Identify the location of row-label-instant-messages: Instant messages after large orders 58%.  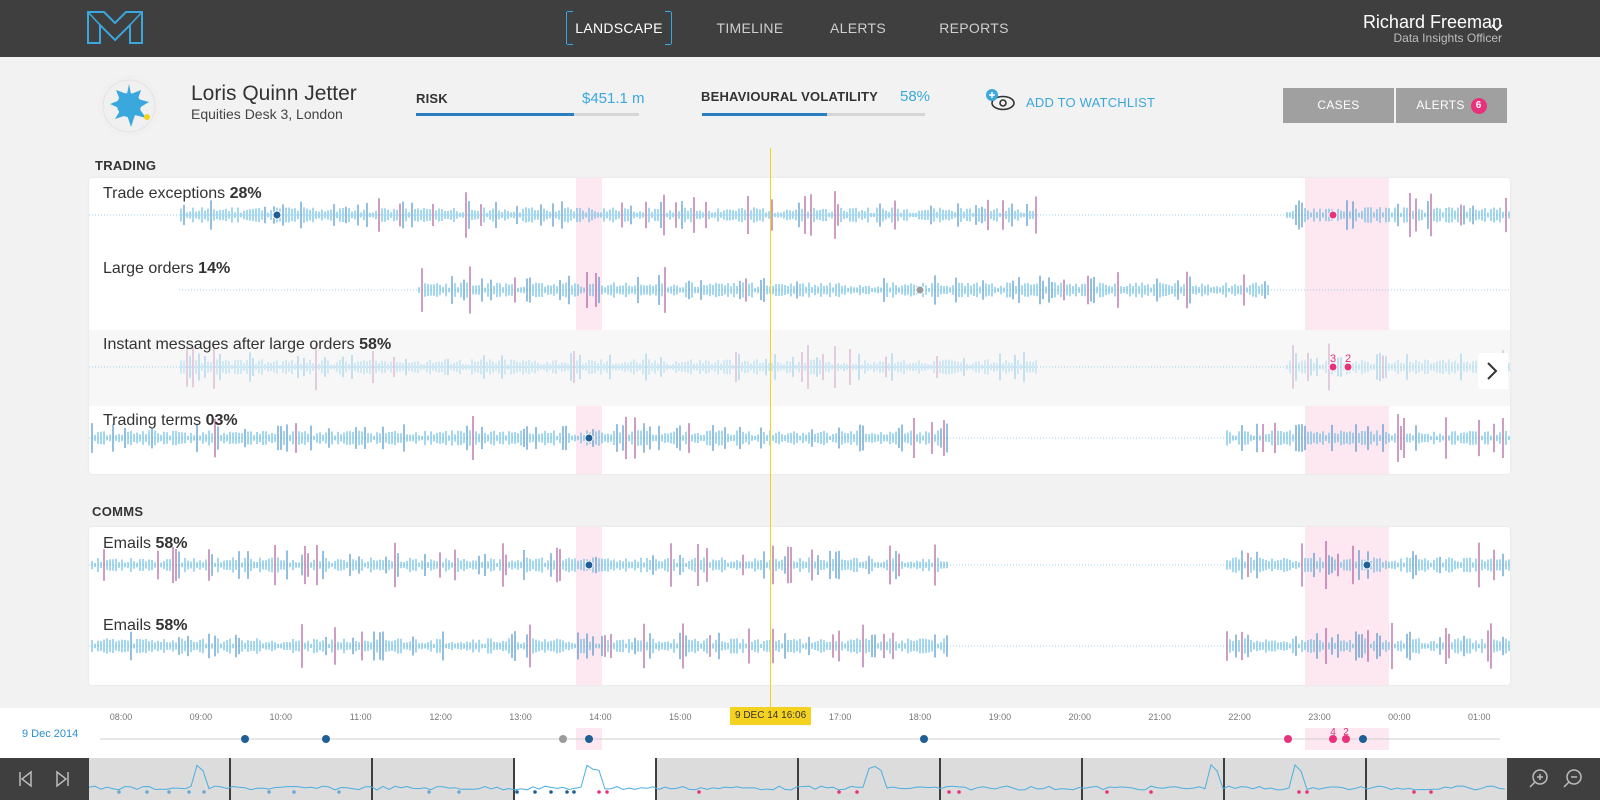
(247, 345).